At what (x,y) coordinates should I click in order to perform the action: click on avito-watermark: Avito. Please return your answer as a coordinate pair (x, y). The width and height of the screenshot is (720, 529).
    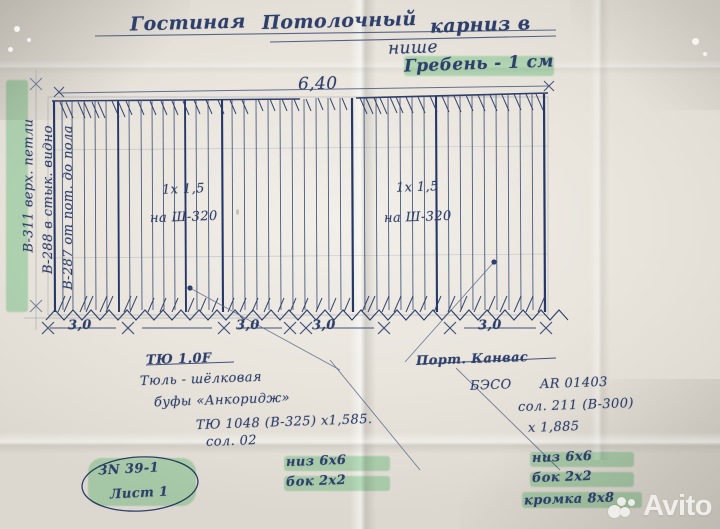
    Looking at the image, I should click on (660, 506).